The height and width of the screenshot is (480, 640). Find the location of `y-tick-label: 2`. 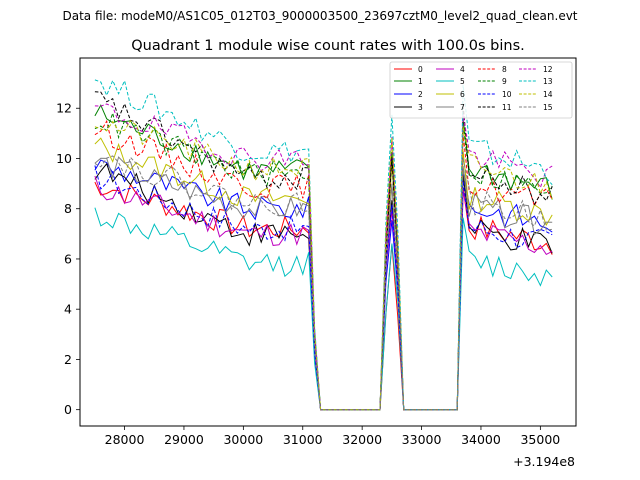

y-tick-label: 2 is located at coordinates (68, 359).